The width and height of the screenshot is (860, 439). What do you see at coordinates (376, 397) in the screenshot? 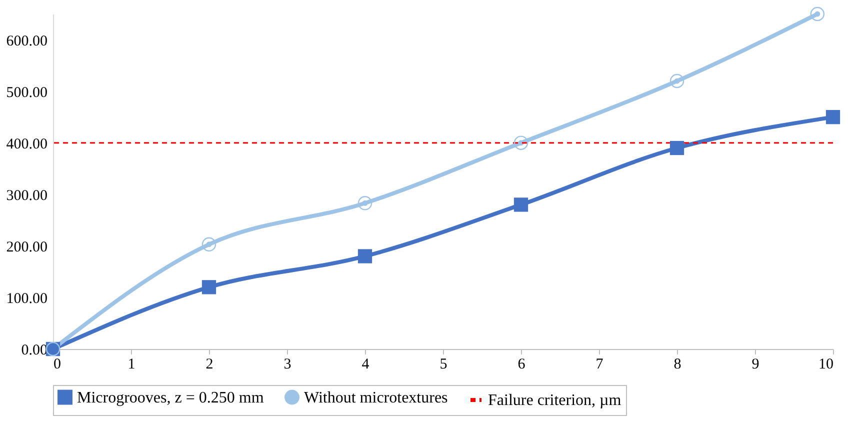
I see `legend-label: Without microtextures` at bounding box center [376, 397].